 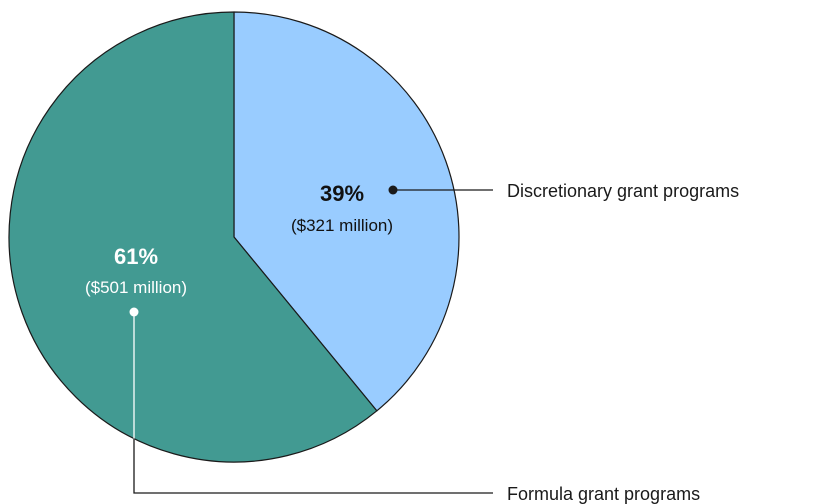 What do you see at coordinates (393, 190) in the screenshot?
I see `callout-dot-discretionary` at bounding box center [393, 190].